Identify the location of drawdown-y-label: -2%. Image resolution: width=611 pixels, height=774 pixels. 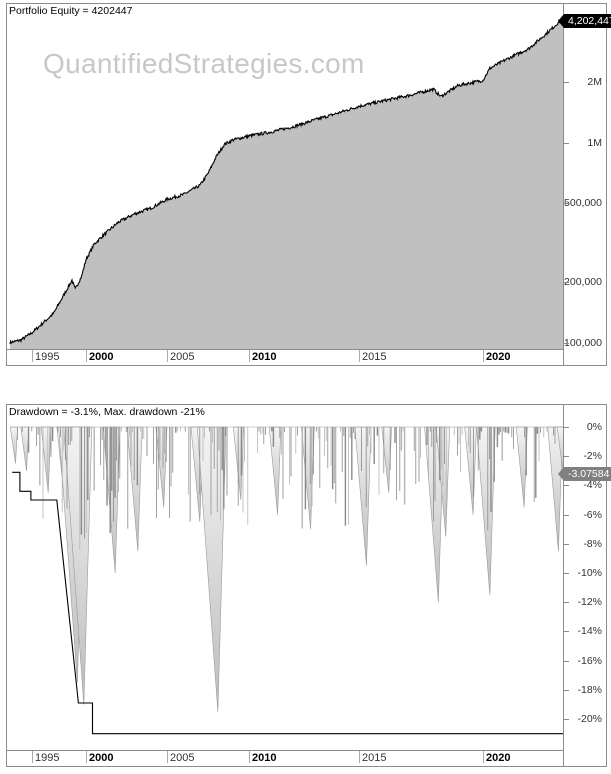
(592, 456).